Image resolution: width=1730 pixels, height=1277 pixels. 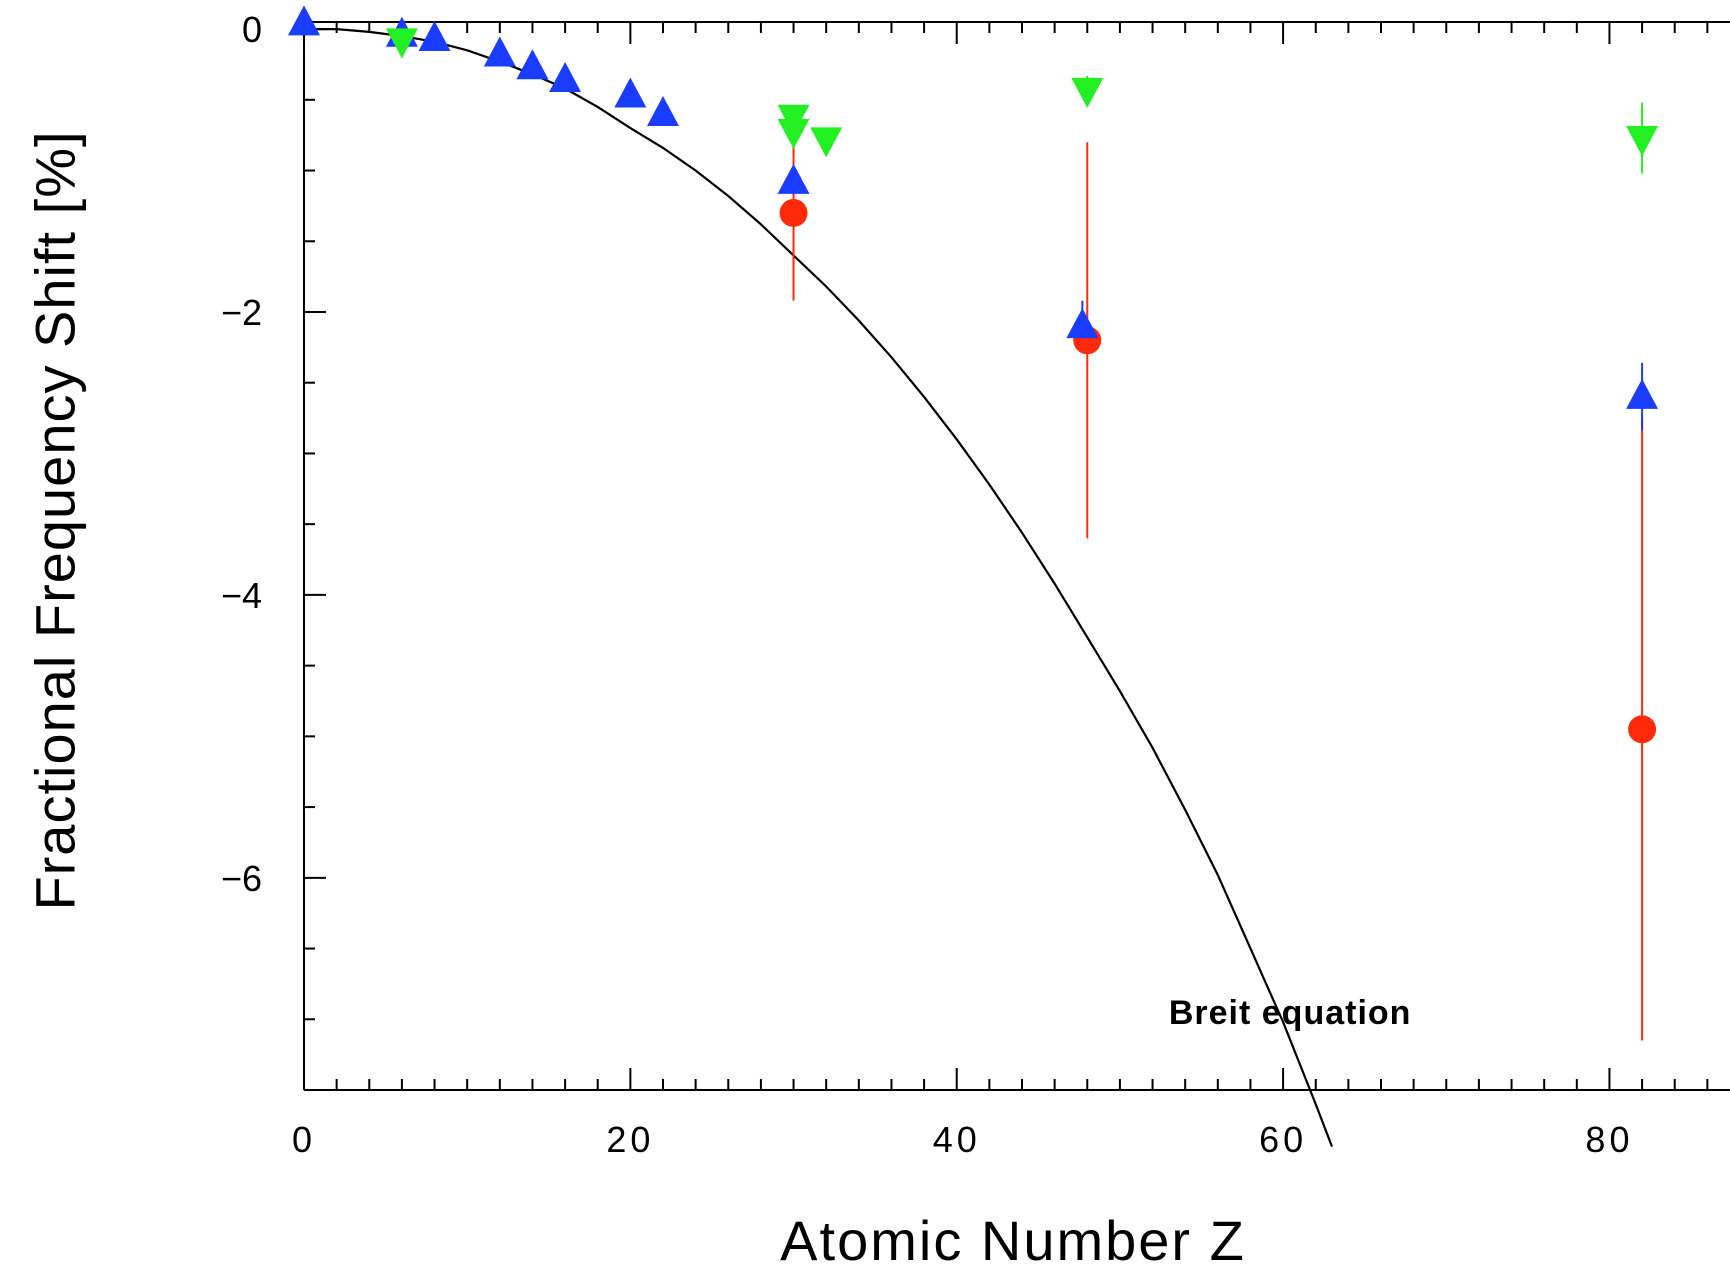 I want to click on x-tick-label: 40, so click(x=957, y=1139).